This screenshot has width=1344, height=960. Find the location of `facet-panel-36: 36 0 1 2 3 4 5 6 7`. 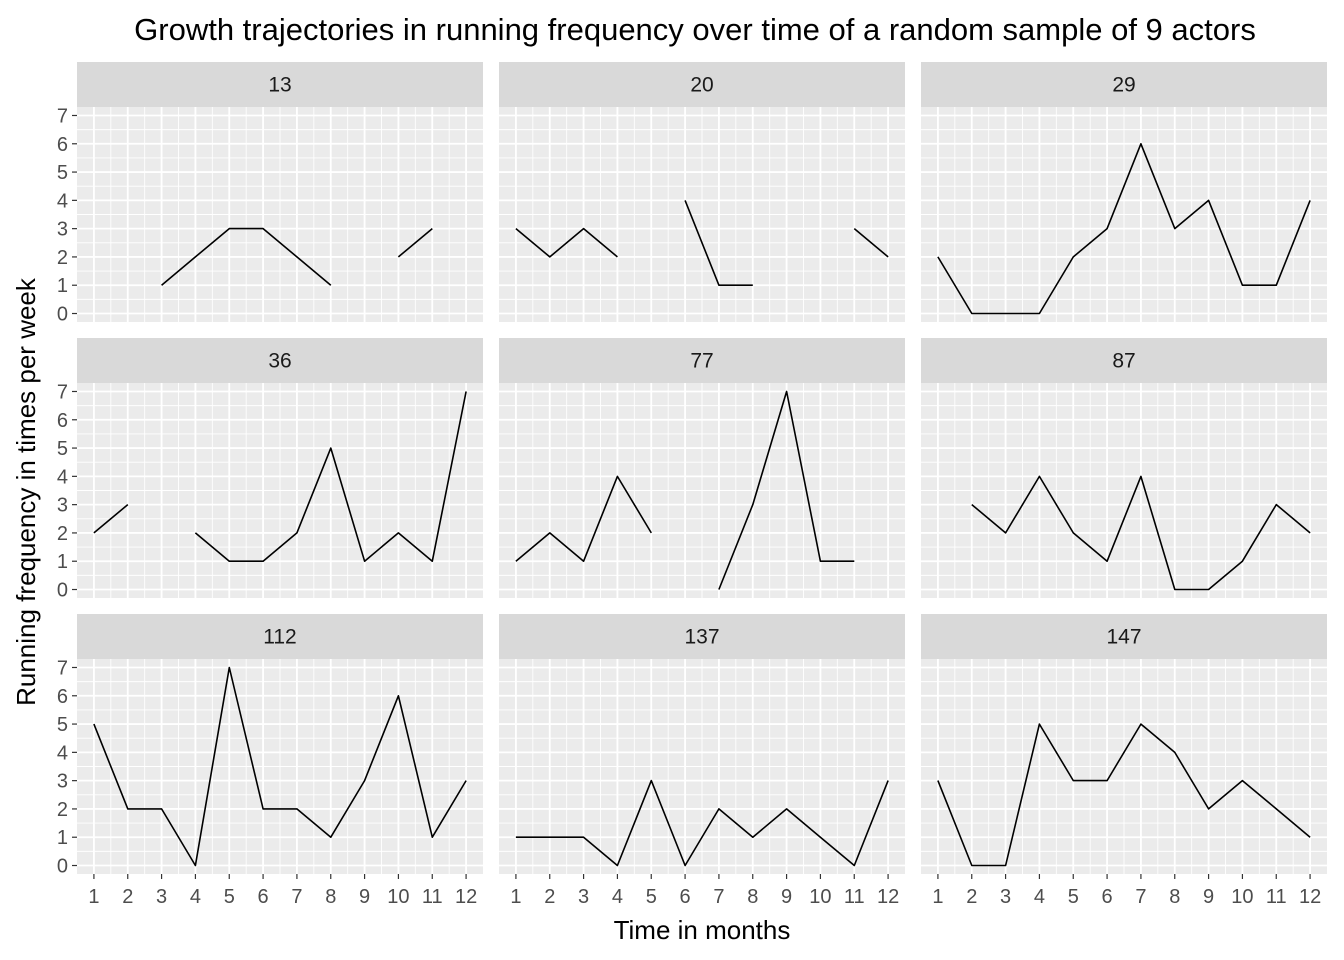

facet-panel-36: 36 0 1 2 3 4 5 6 7 is located at coordinates (270, 470).